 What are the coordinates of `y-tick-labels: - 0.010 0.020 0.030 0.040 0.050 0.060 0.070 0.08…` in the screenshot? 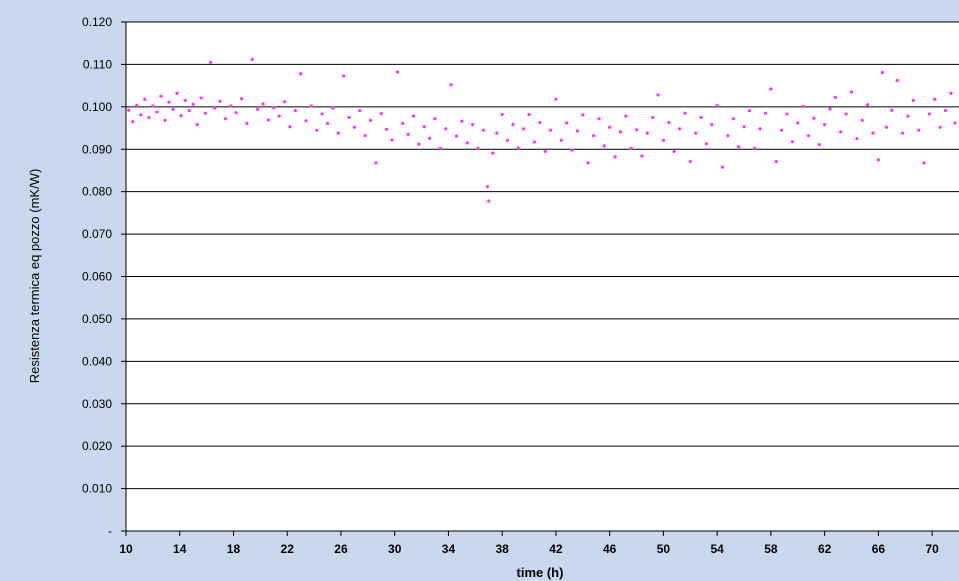 It's located at (104, 276).